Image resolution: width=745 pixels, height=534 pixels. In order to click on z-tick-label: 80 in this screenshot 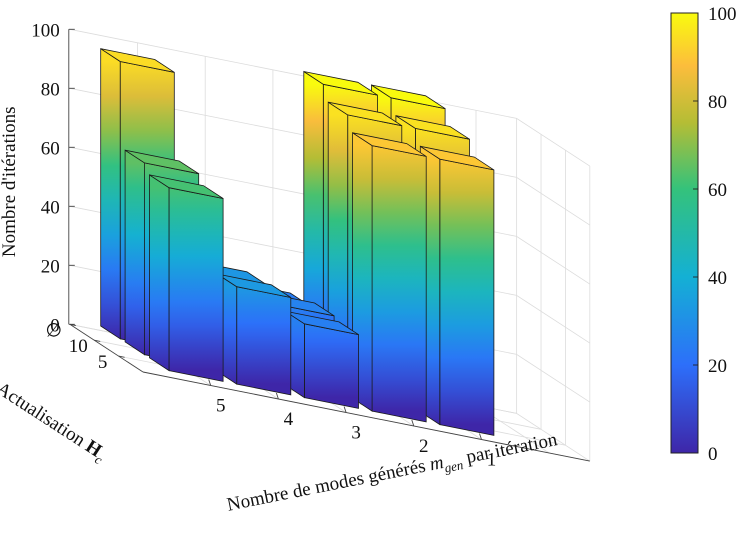, I will do `click(50, 89)`.